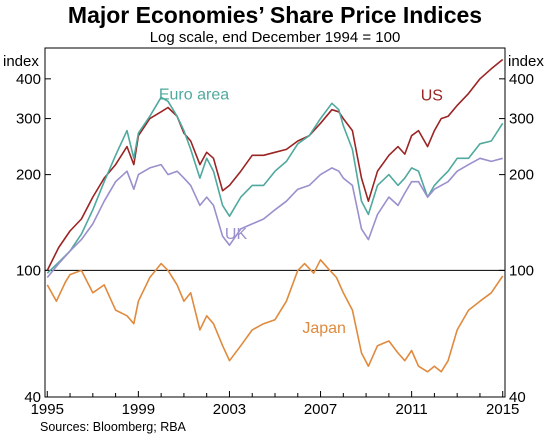 This screenshot has width=550, height=442. What do you see at coordinates (412, 409) in the screenshot?
I see `x-tick-label: 2011` at bounding box center [412, 409].